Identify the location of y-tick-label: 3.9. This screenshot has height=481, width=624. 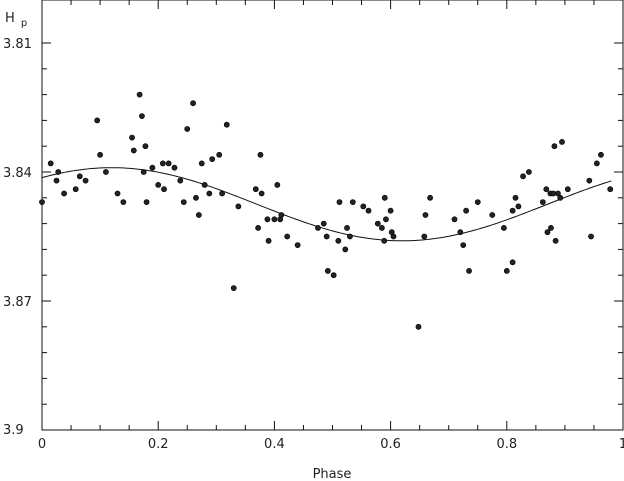
(13, 430).